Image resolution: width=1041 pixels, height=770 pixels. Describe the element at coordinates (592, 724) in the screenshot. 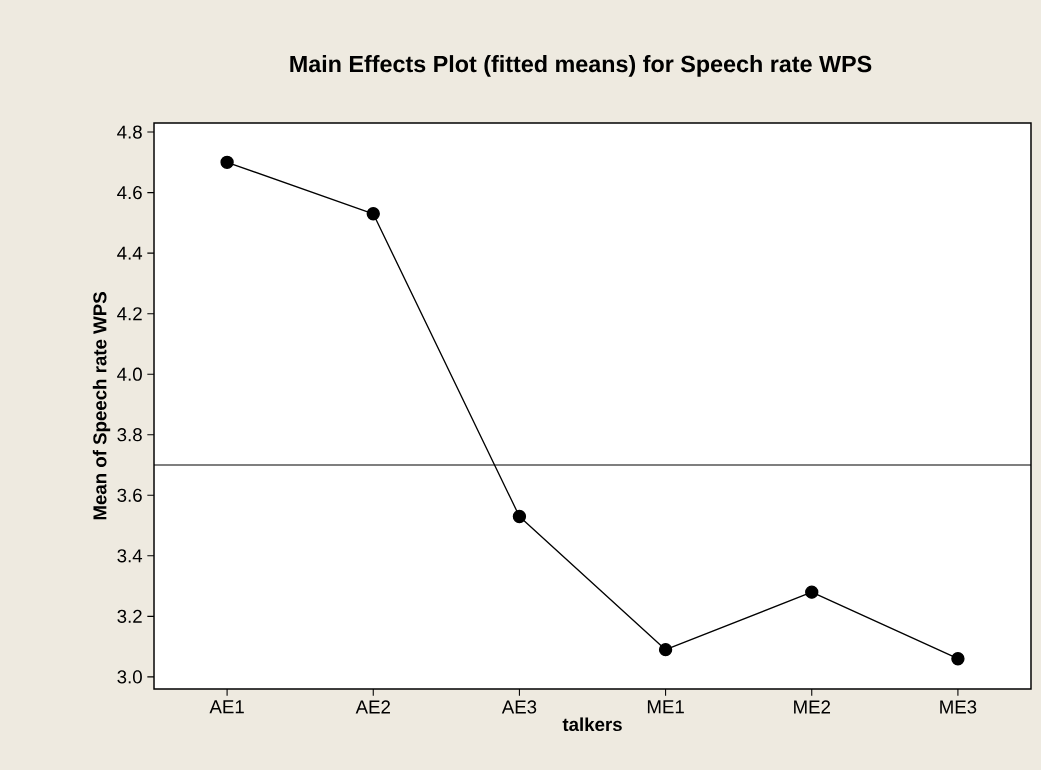

I see `x-axis-title: talkers` at that location.